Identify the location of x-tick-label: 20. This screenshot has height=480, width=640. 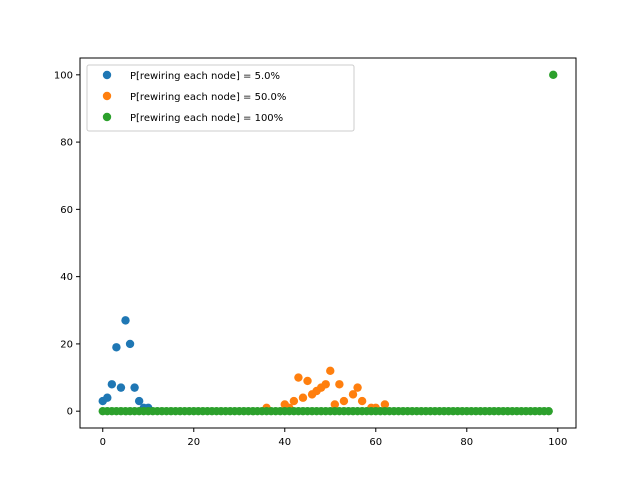
(193, 442).